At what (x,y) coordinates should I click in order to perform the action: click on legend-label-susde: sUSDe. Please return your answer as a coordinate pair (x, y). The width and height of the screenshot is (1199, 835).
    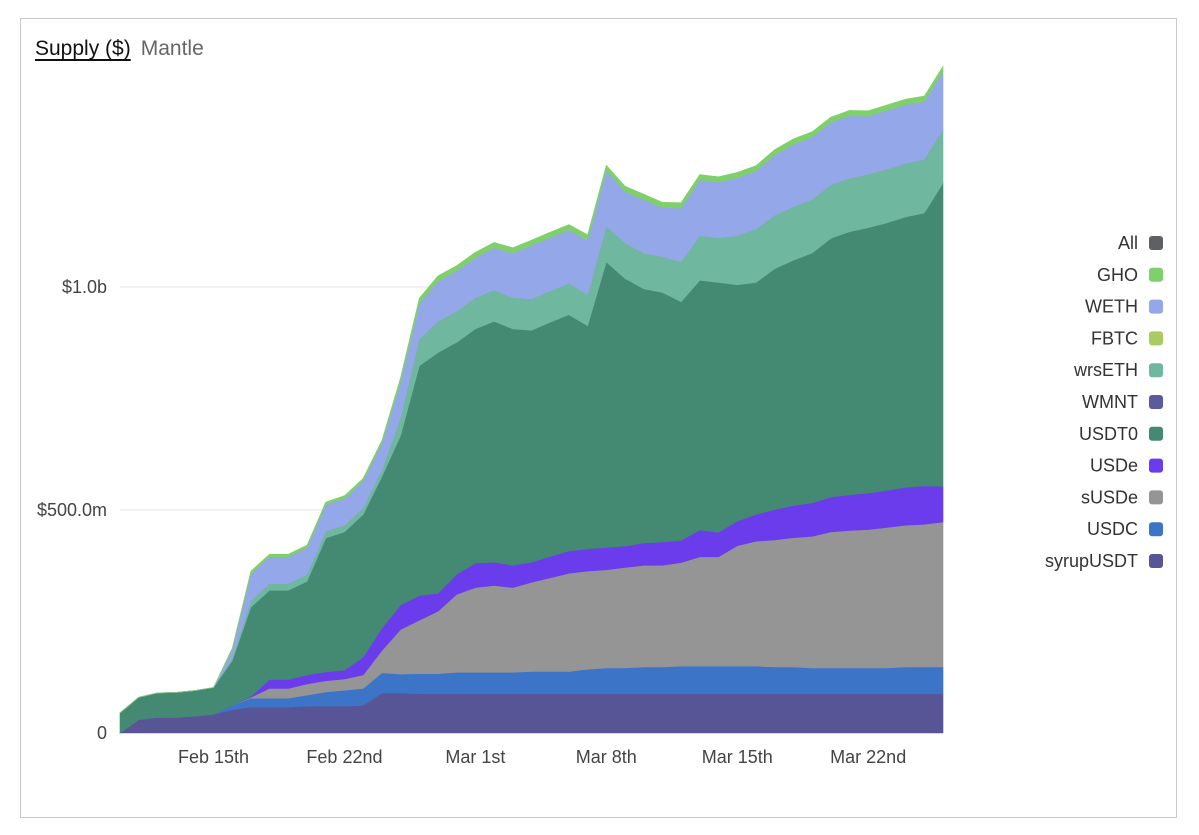
    Looking at the image, I should click on (1109, 497).